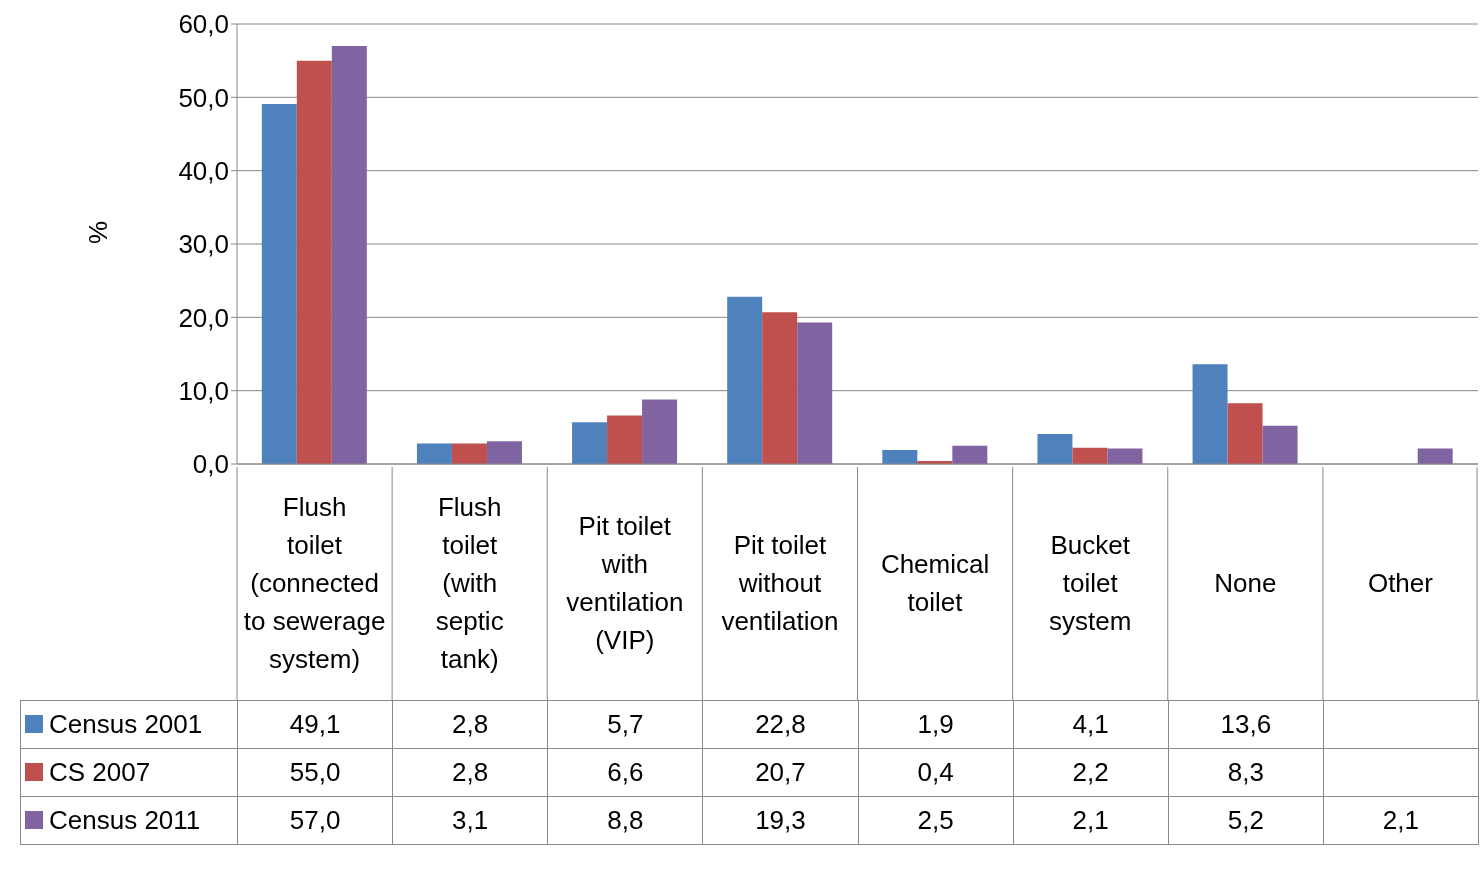  Describe the element at coordinates (936, 724) in the screenshot. I see `data-label: 1,9` at that location.